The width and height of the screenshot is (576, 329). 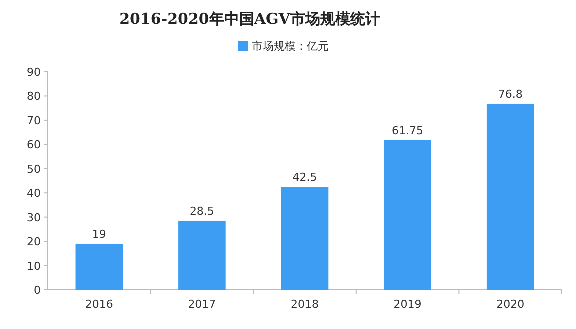 What do you see at coordinates (202, 211) in the screenshot?
I see `data-label: 28.5` at bounding box center [202, 211].